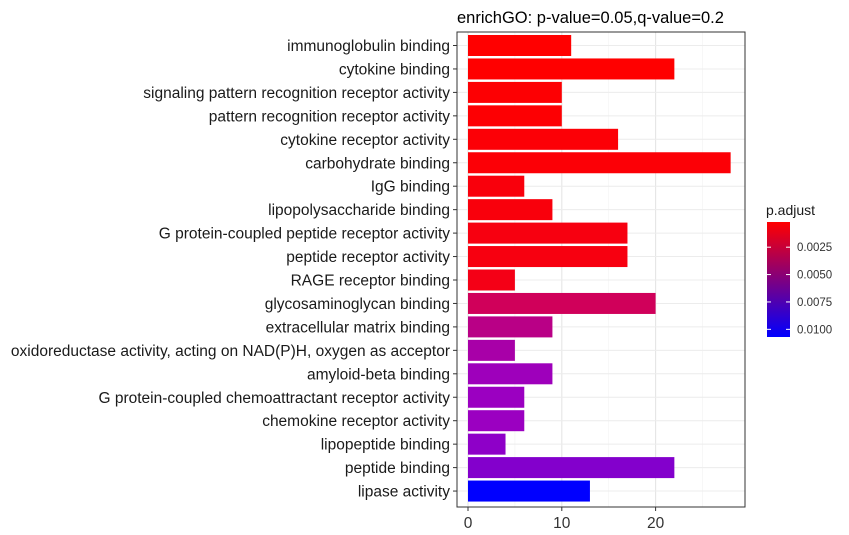 Image resolution: width=849 pixels, height=535 pixels. I want to click on x-tick-label: 0, so click(468, 523).